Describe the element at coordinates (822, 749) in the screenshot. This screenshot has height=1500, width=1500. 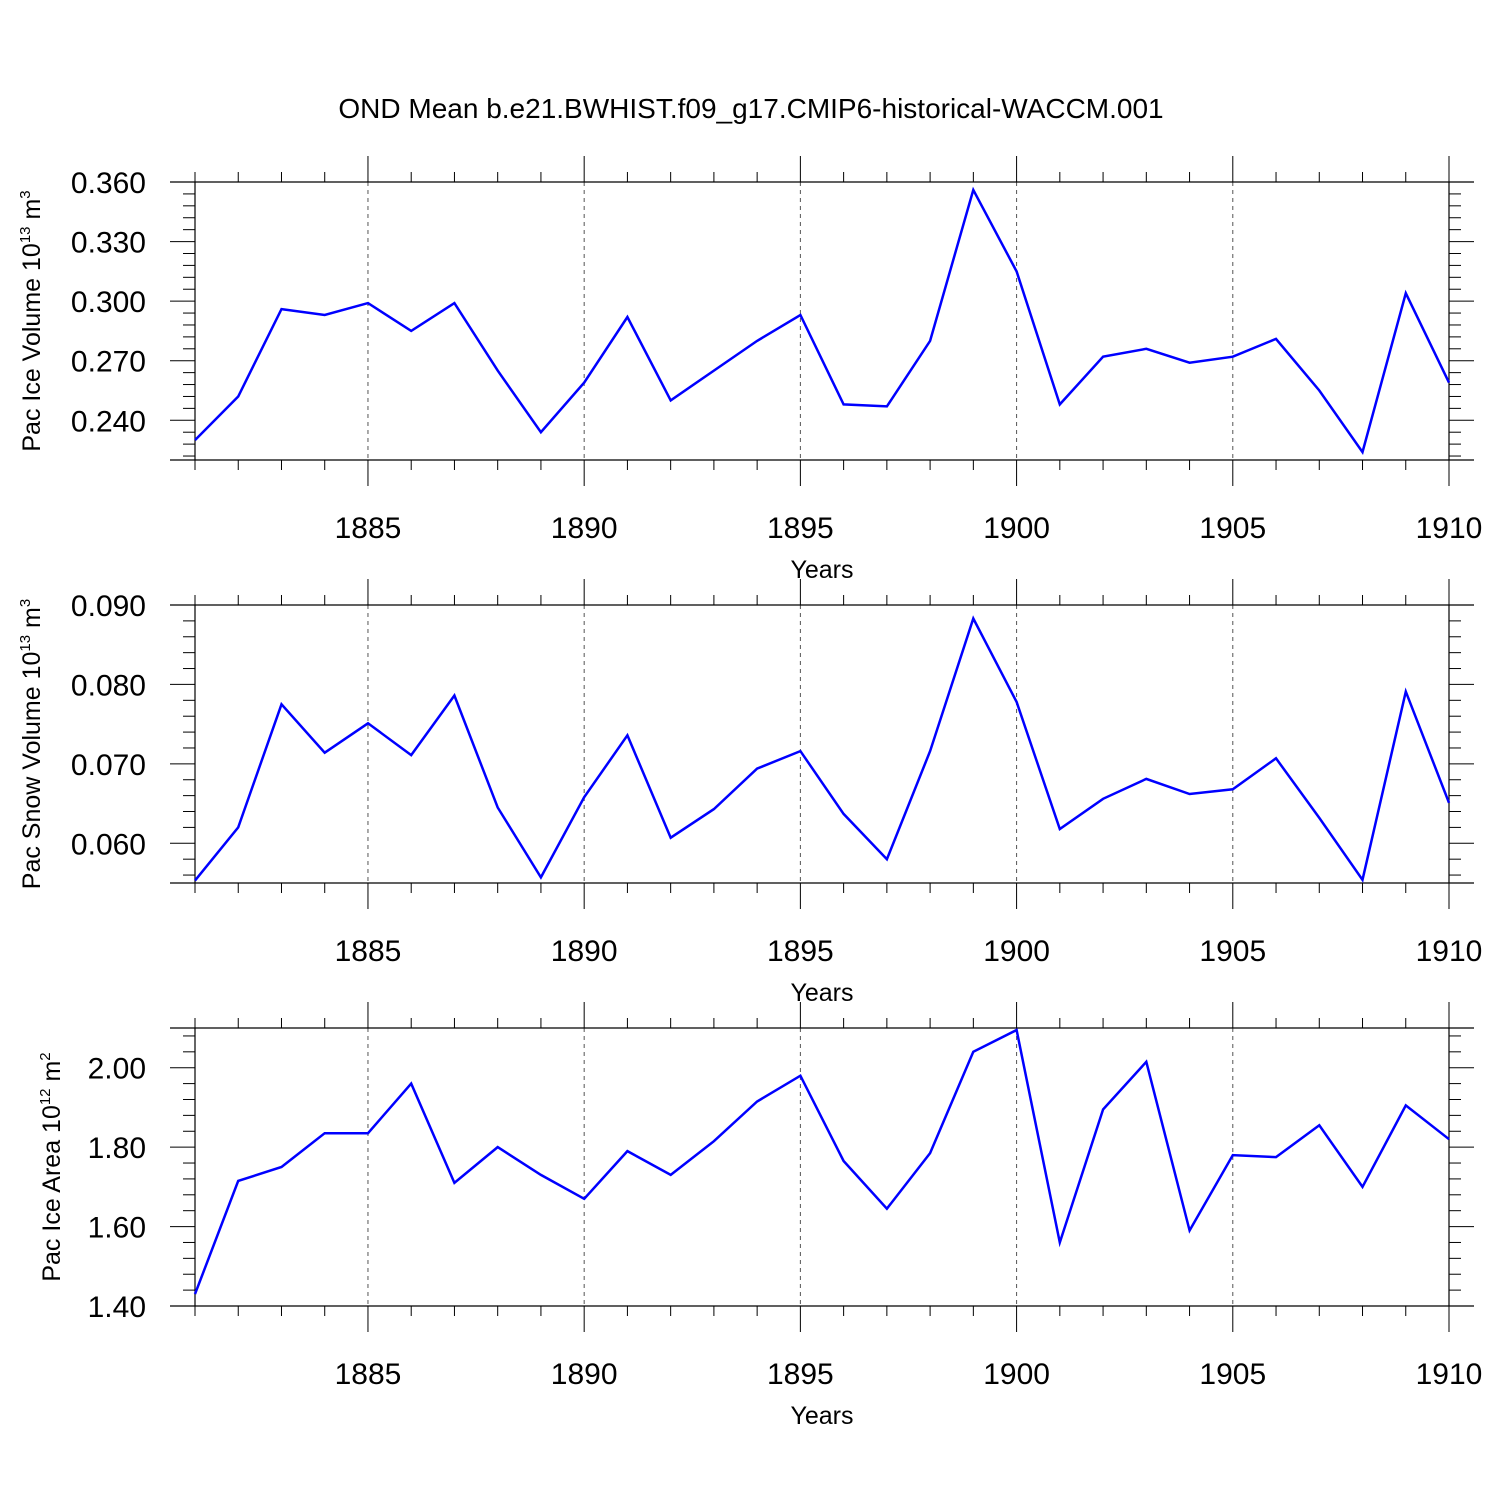
I see `series-line-pac-snow-volume` at that location.